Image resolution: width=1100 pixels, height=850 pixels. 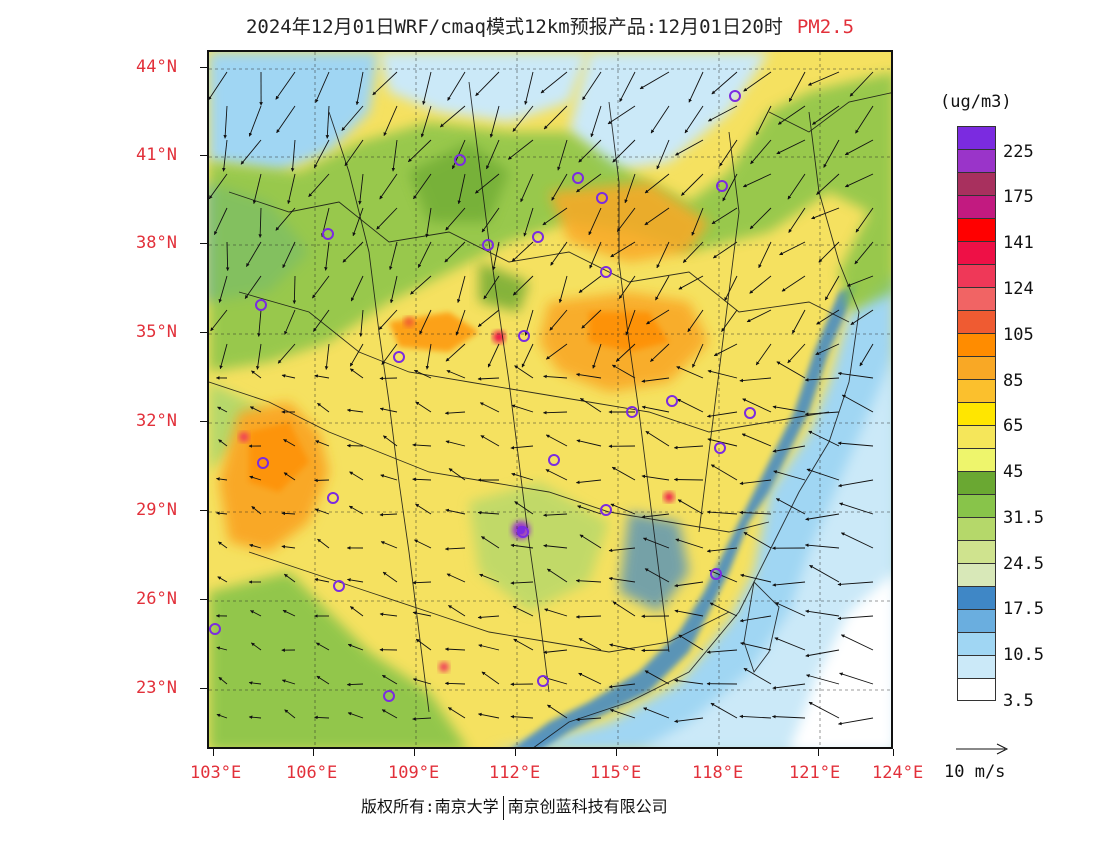 What do you see at coordinates (976, 102) in the screenshot?
I see `legend-unit: (ug/m3)` at bounding box center [976, 102].